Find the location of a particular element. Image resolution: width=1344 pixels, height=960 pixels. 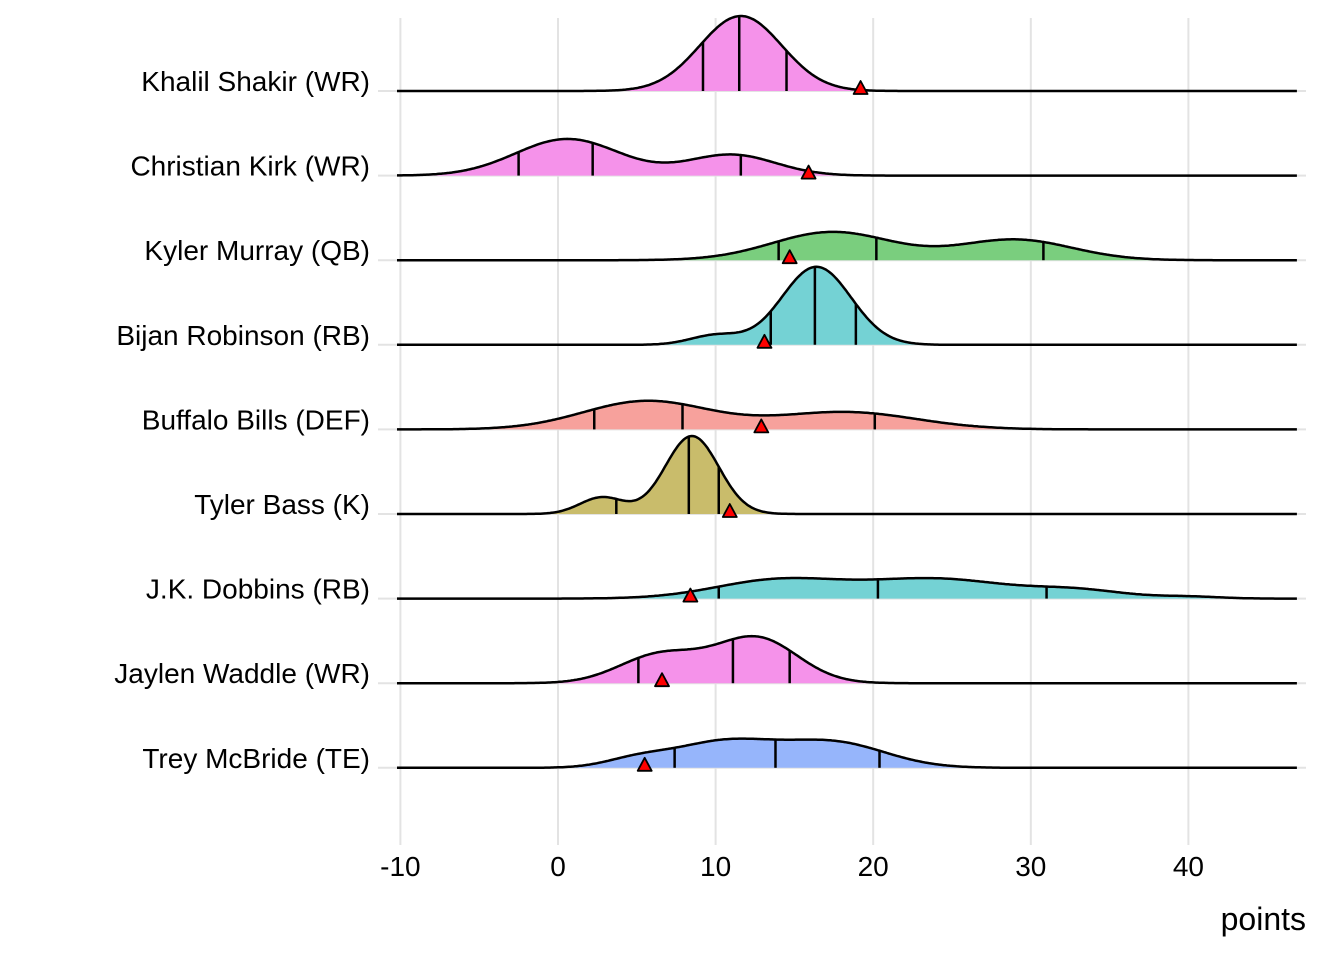

y-axis-label: Tyler Bass (K) is located at coordinates (282, 504).